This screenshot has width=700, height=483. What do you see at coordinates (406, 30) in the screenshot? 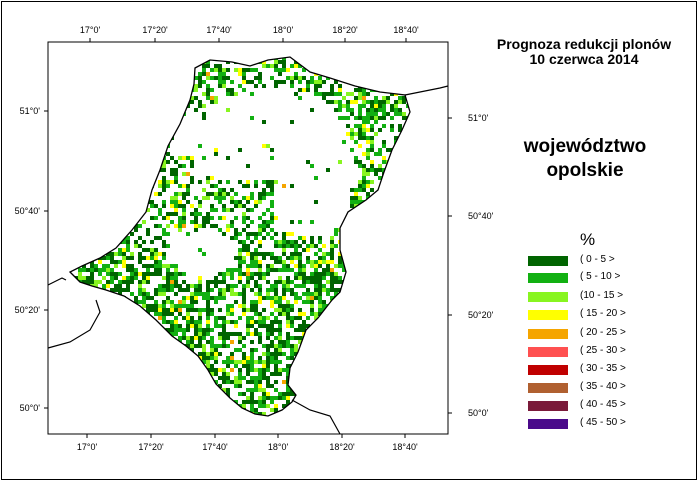
I see `tick-top-5: 18°40'` at bounding box center [406, 30].